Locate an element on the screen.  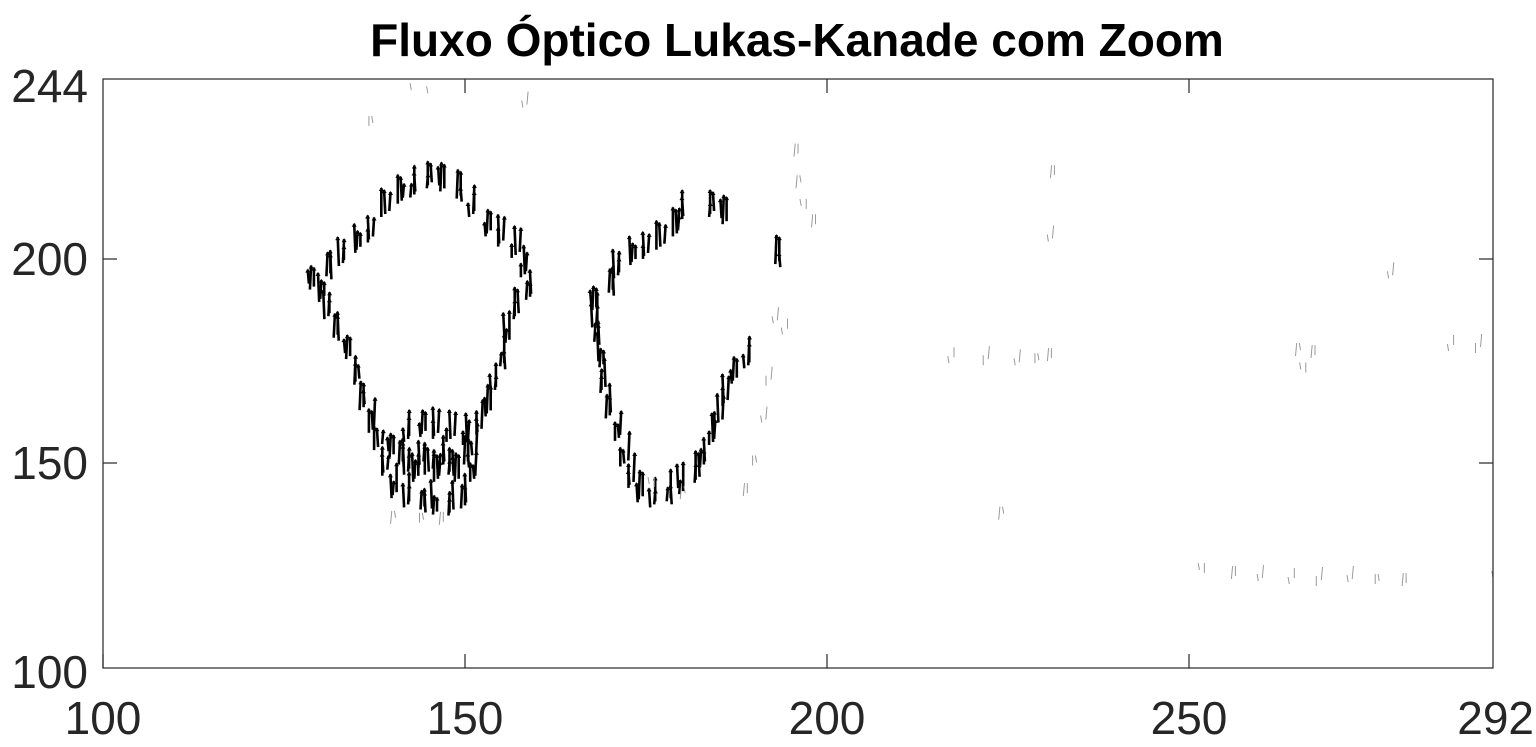
x-tick-label: 250 is located at coordinates (1189, 718).